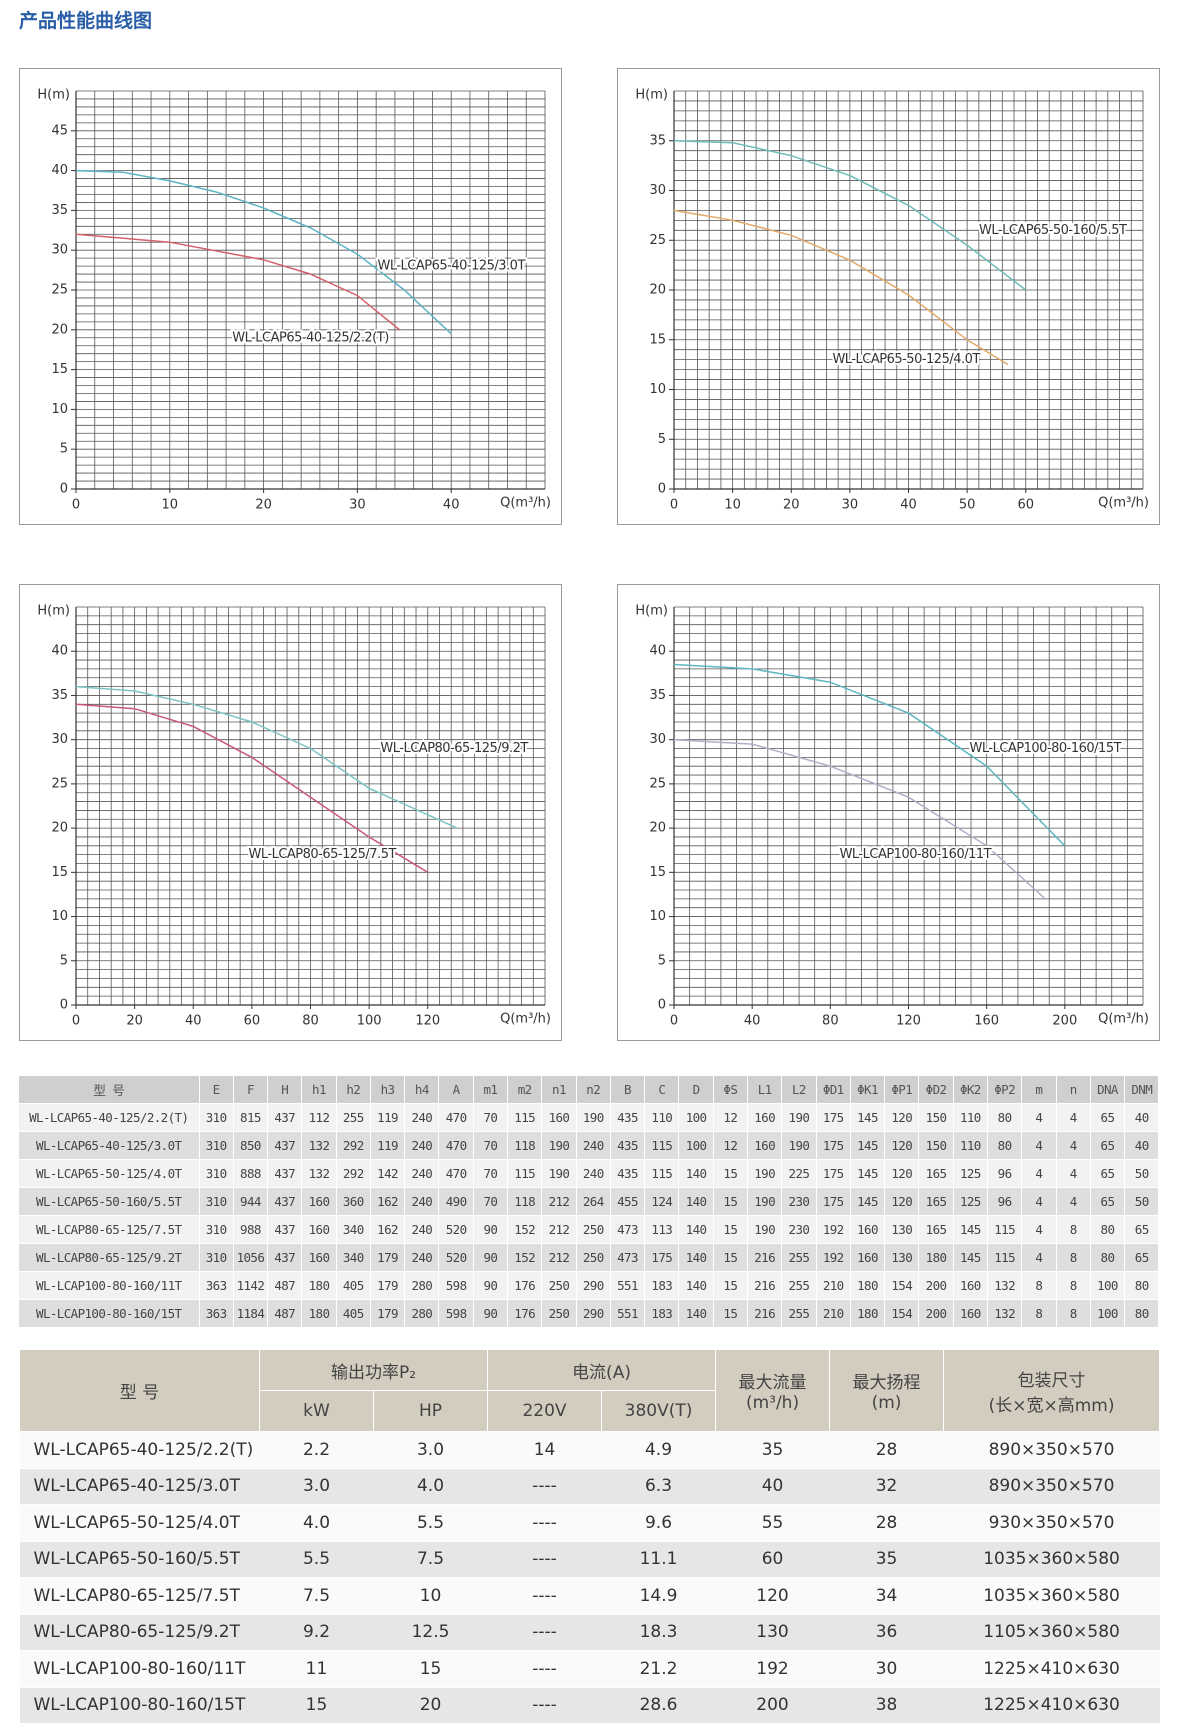  What do you see at coordinates (772, 1523) in the screenshot?
I see `cell: 55` at bounding box center [772, 1523].